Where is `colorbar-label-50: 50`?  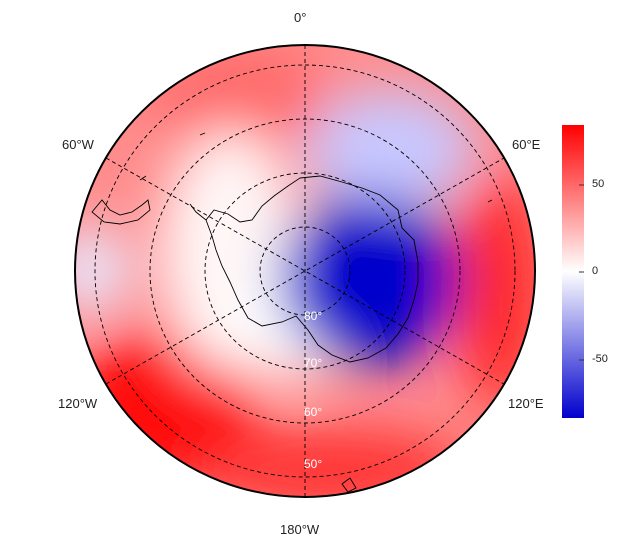 colorbar-label-50: 50 is located at coordinates (598, 184).